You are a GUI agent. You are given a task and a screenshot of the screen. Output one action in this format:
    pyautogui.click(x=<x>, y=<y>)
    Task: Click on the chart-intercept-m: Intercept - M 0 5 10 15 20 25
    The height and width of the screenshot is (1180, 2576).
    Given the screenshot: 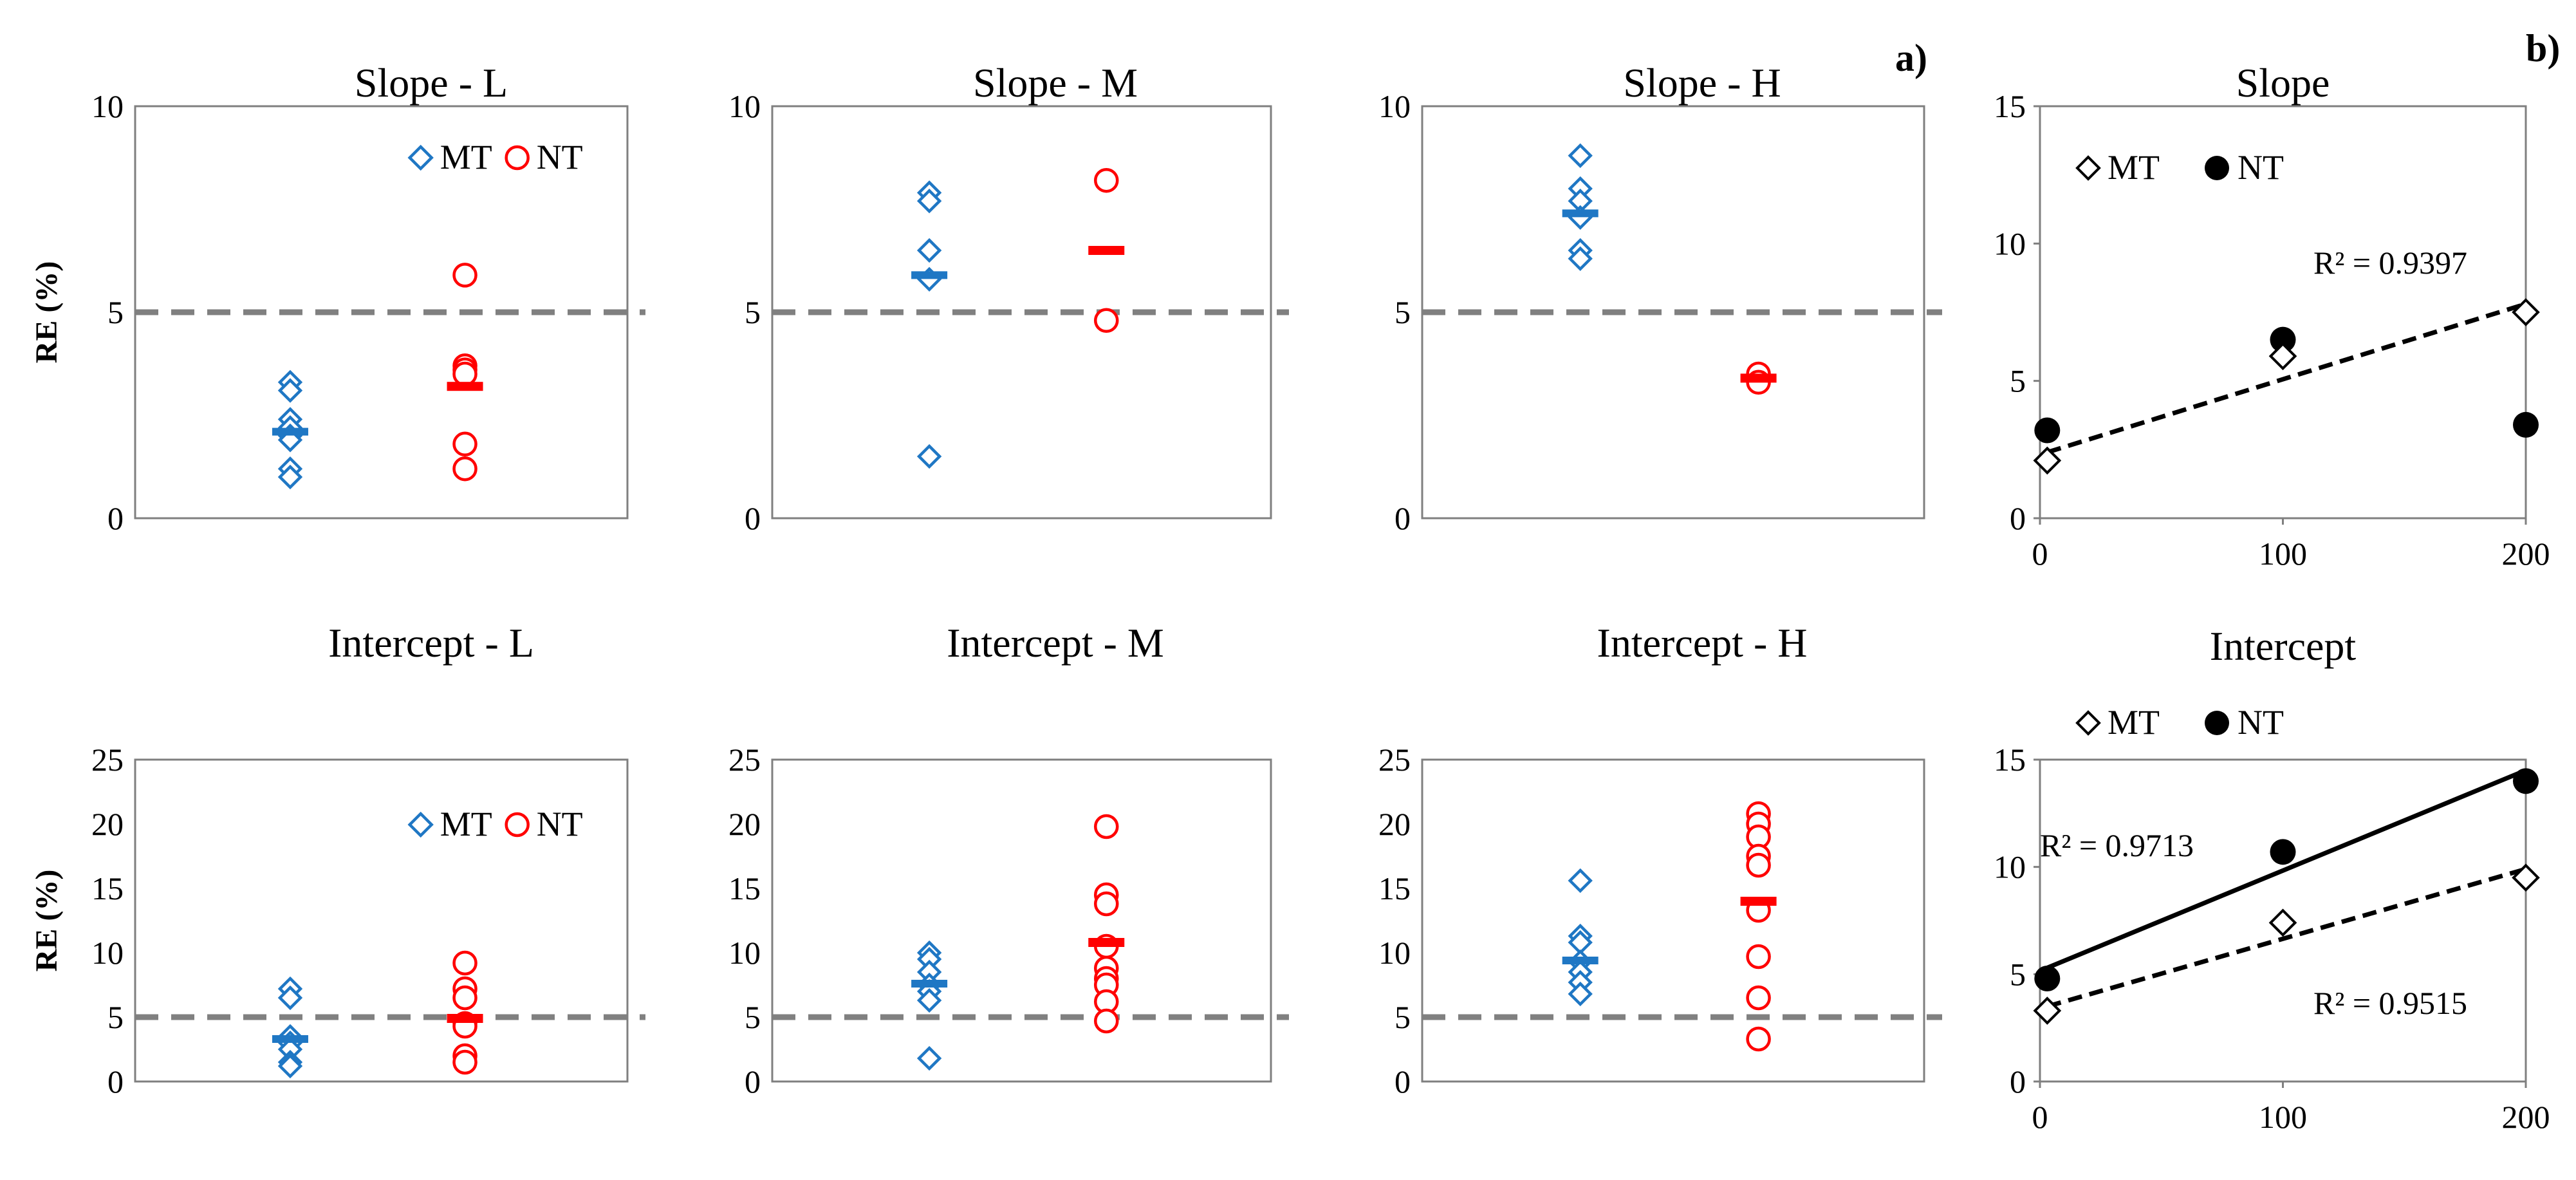 What is the action you would take?
    pyautogui.click(x=1009, y=860)
    